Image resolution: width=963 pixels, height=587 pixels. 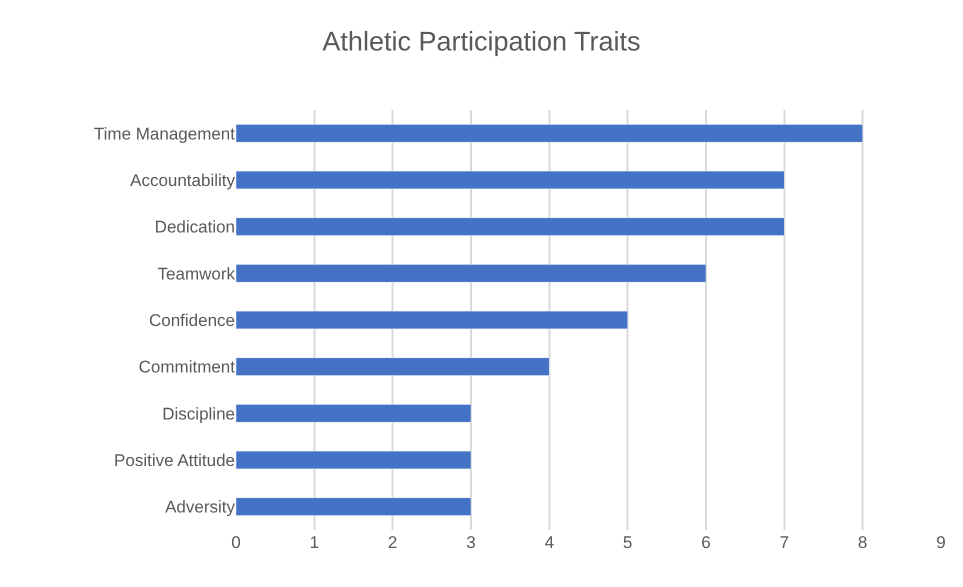 I want to click on x-tick-label: 4, so click(x=549, y=542).